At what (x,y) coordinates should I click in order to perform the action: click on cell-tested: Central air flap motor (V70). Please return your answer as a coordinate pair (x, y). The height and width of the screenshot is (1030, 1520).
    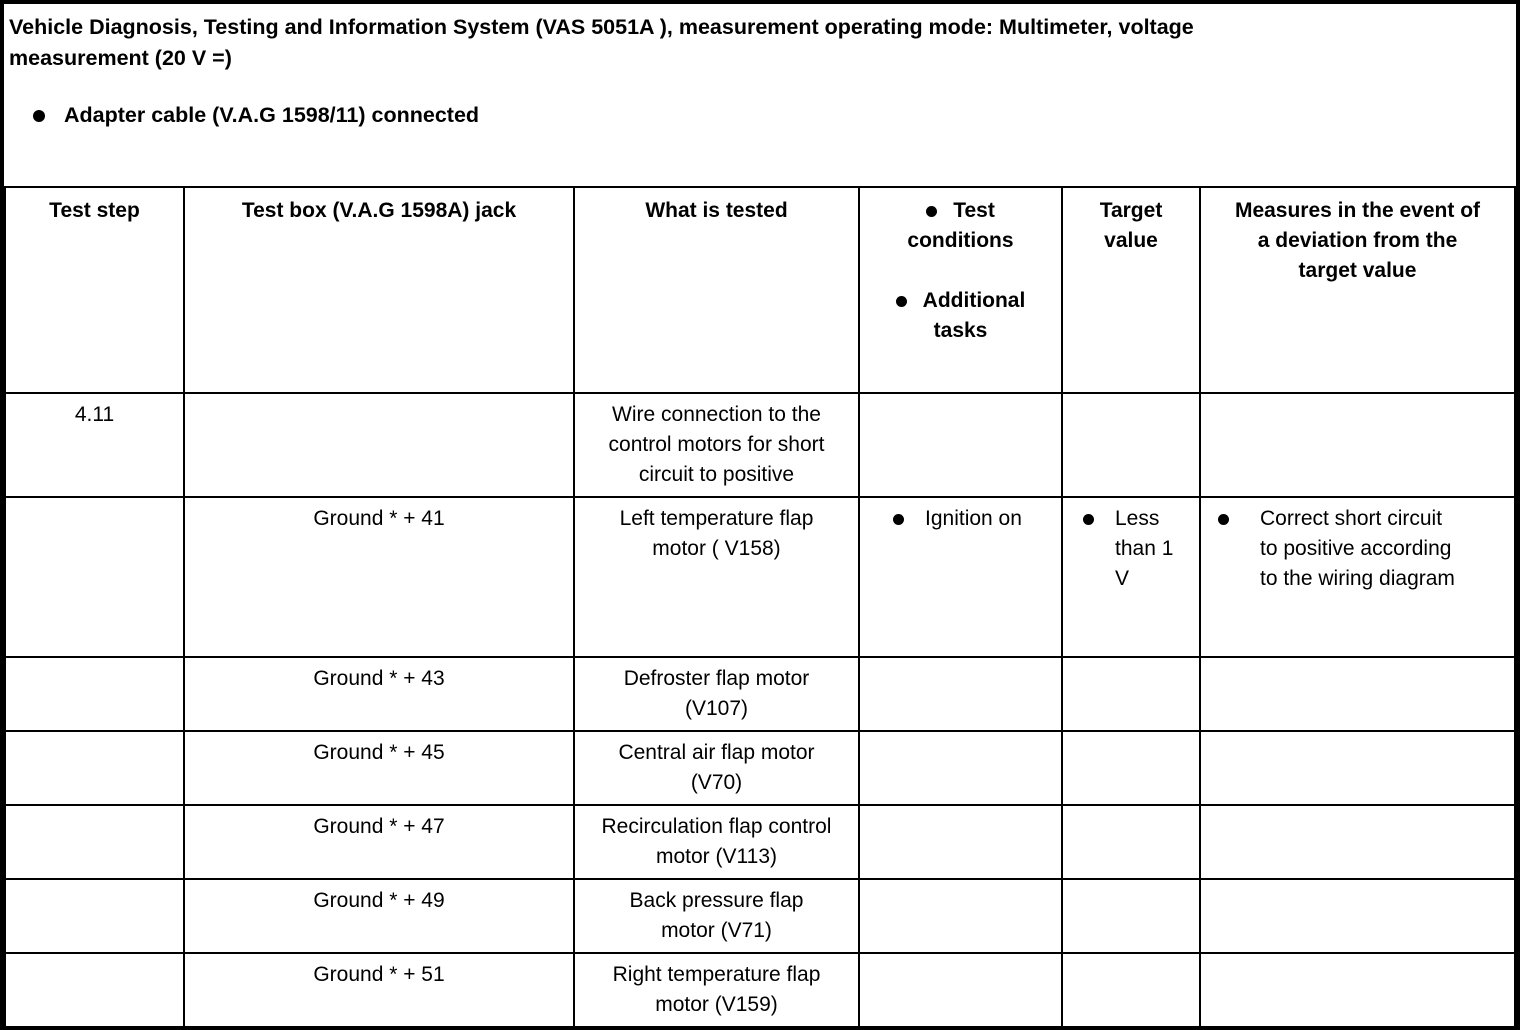
    Looking at the image, I should click on (716, 768).